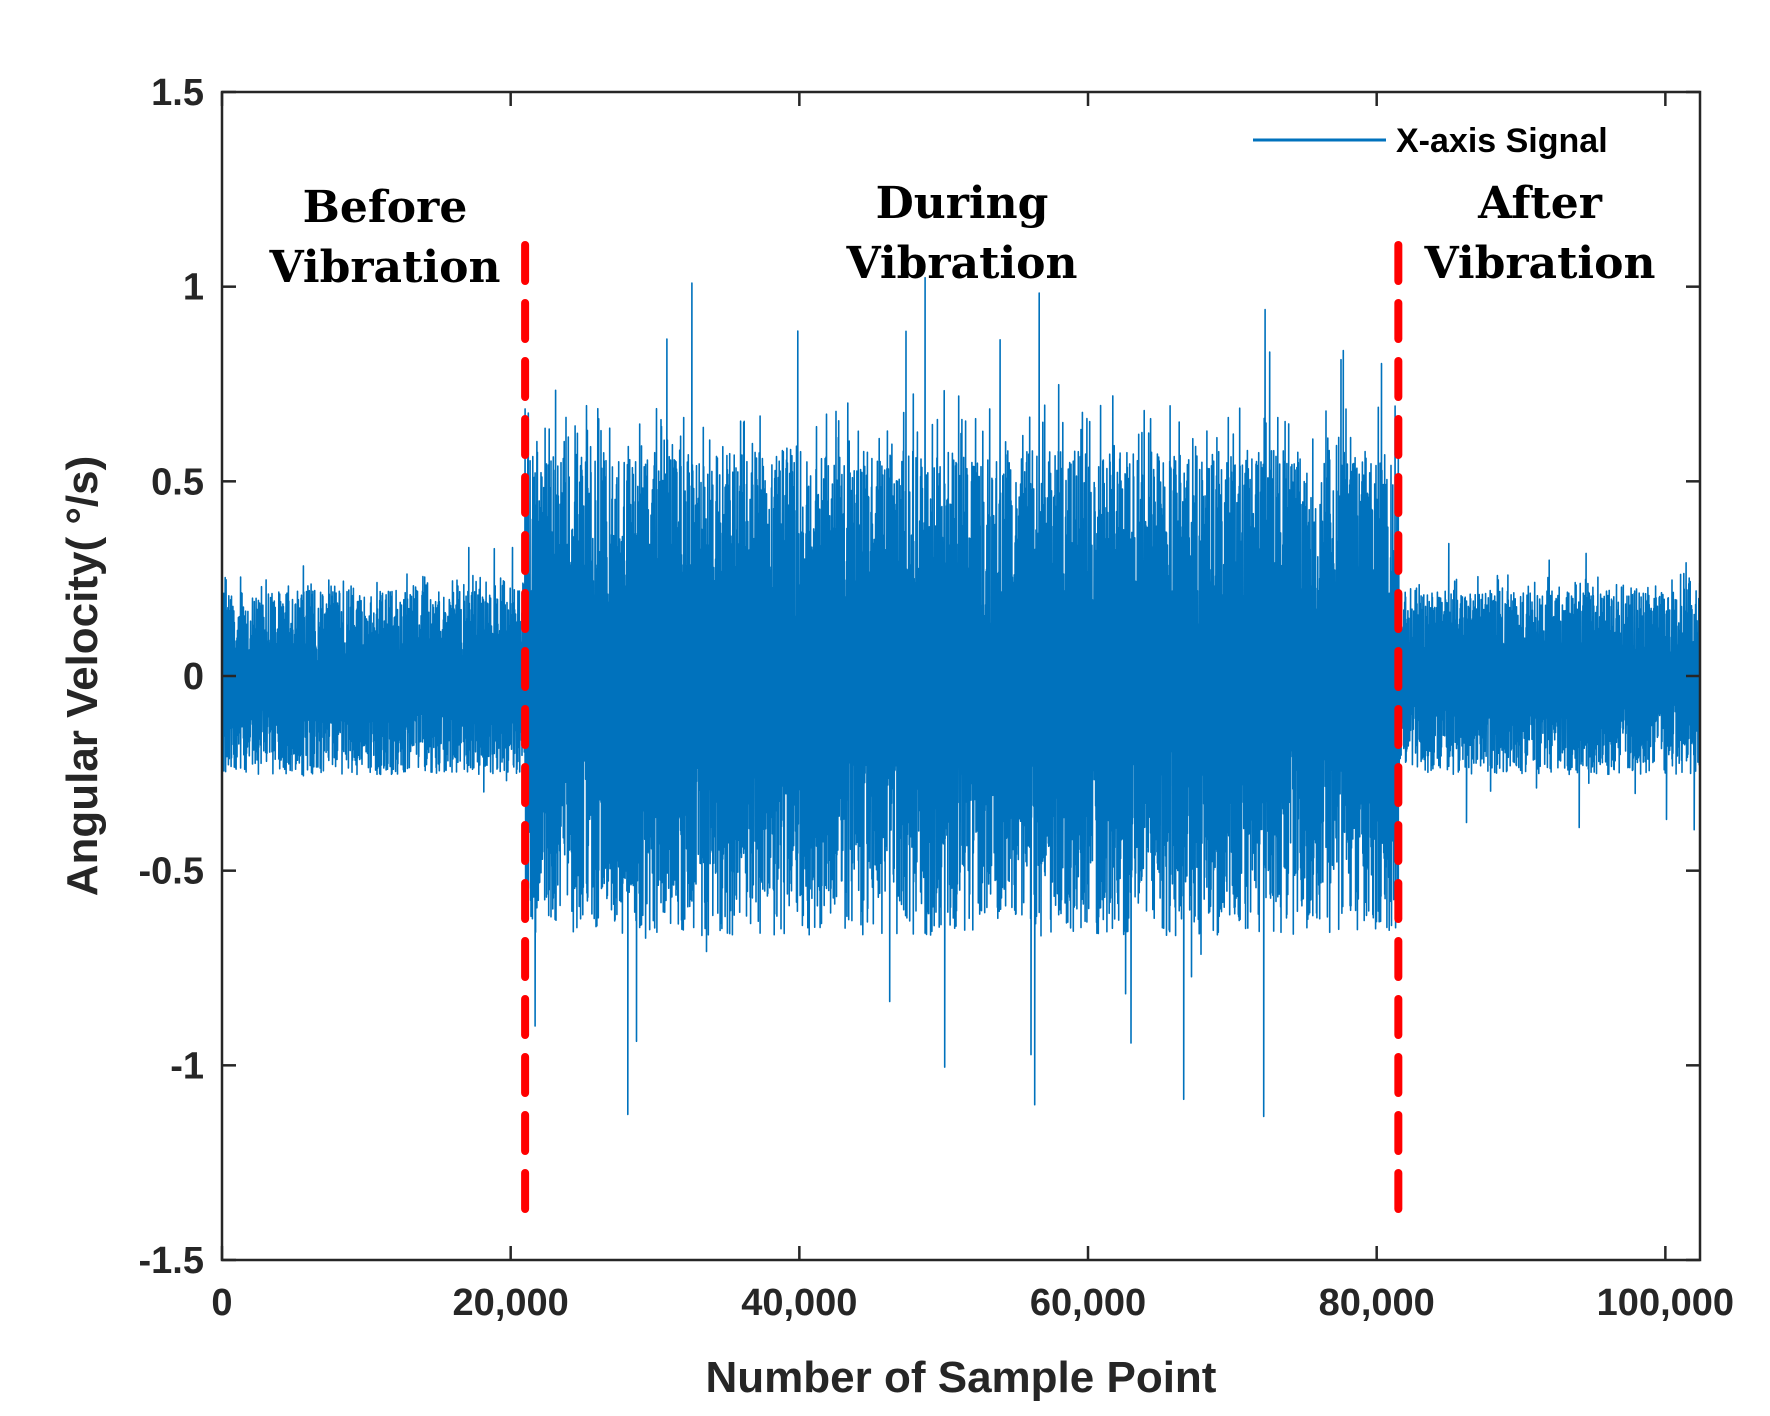 The image size is (1770, 1416). I want to click on x-tick-label: 20,000, so click(511, 1303).